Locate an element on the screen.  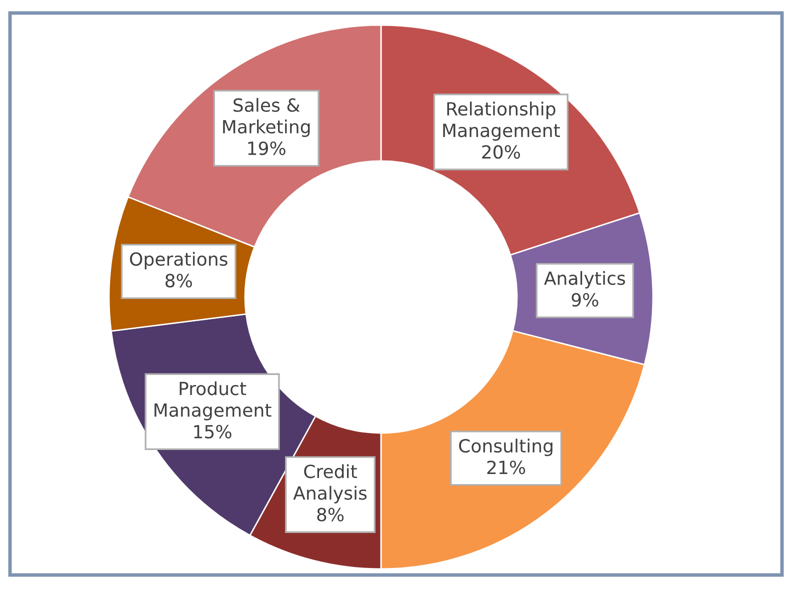
data-label: 9% is located at coordinates (585, 299).